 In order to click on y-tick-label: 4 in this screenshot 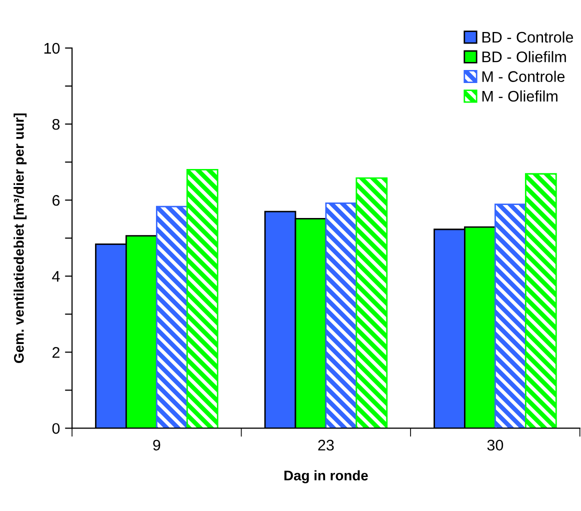, I will do `click(56, 276)`.